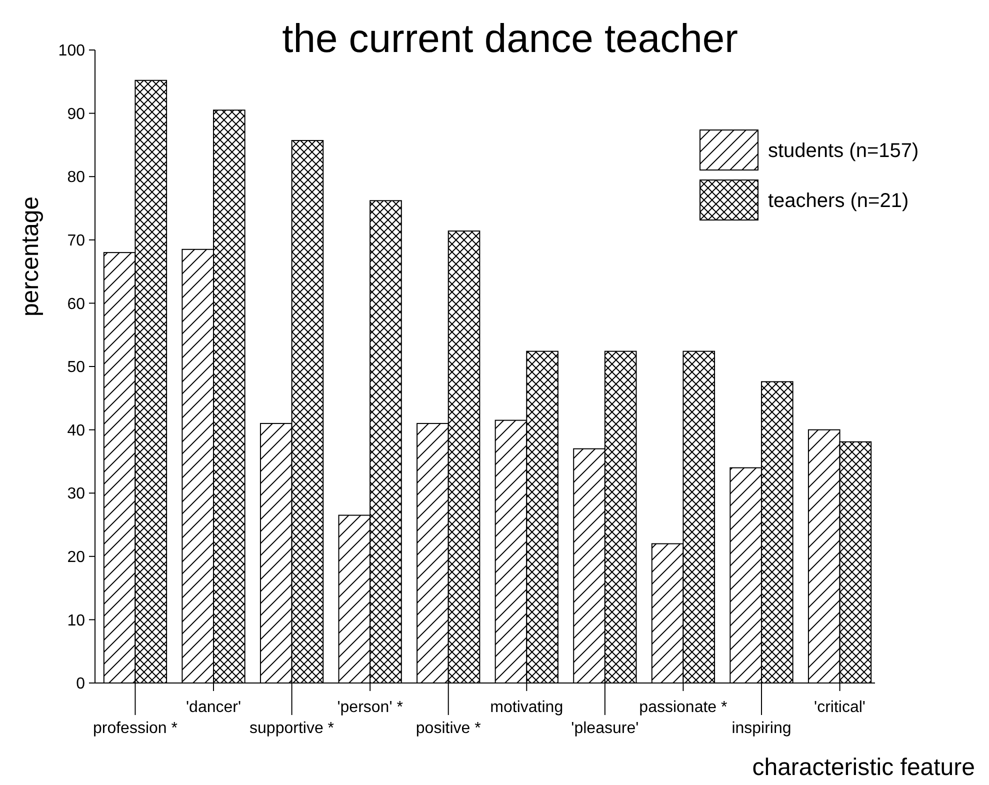 This screenshot has width=989, height=785. What do you see at coordinates (843, 151) in the screenshot?
I see `legend-label: students (n=157)` at bounding box center [843, 151].